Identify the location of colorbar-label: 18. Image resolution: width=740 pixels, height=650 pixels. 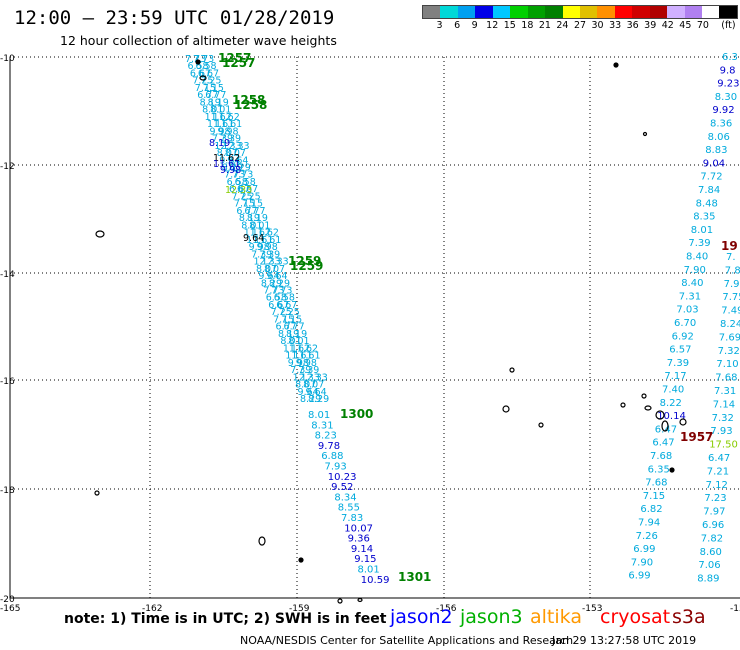
(527, 25).